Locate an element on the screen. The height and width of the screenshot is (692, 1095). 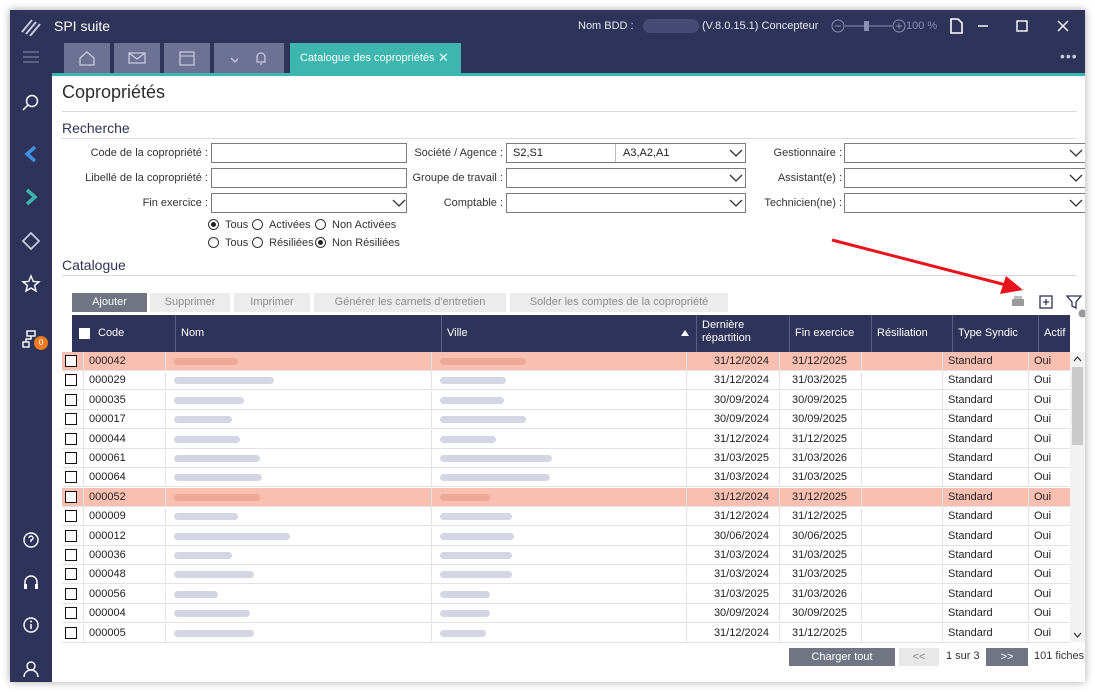
solder-comptes-button: Solder les comptes de la copropriété is located at coordinates (619, 302).